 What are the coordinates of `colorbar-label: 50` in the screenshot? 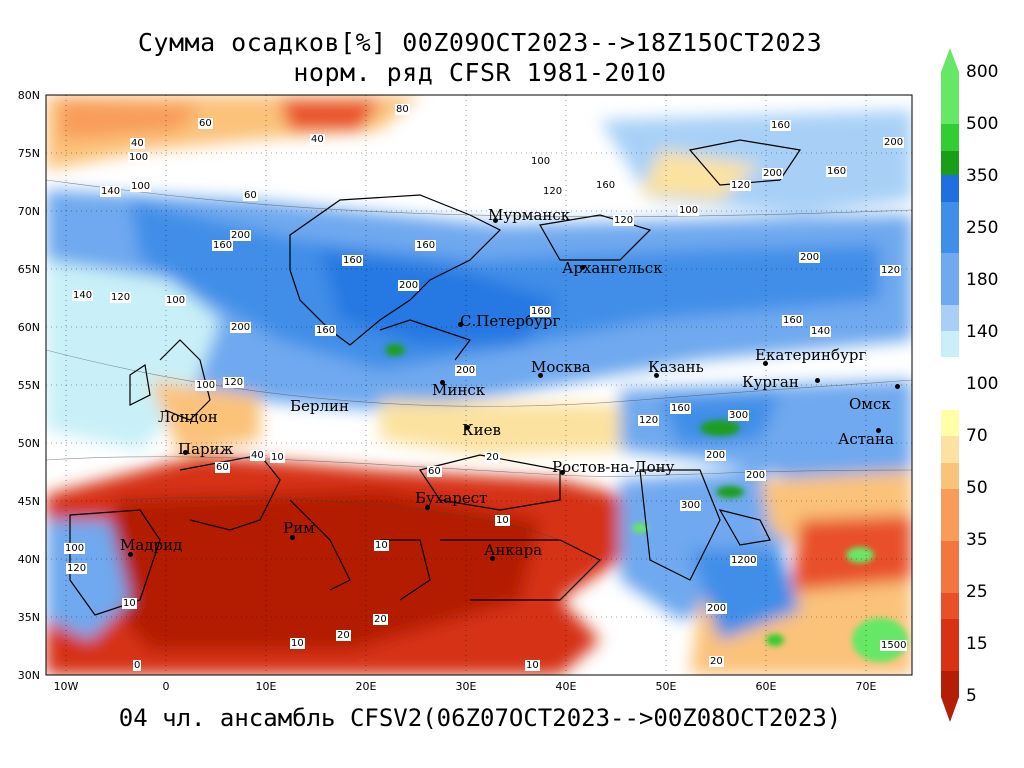 It's located at (977, 488).